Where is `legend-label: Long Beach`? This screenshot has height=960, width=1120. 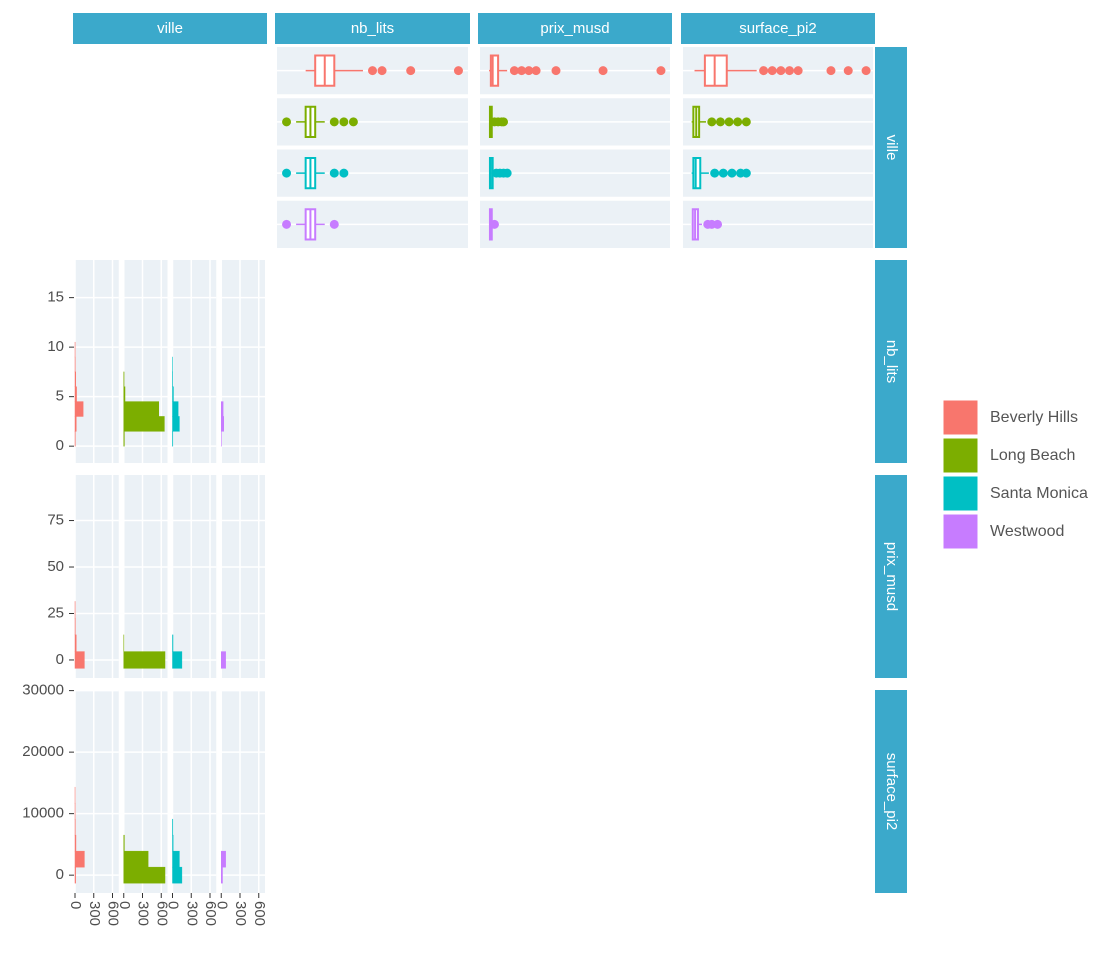
legend-label: Long Beach is located at coordinates (1032, 455).